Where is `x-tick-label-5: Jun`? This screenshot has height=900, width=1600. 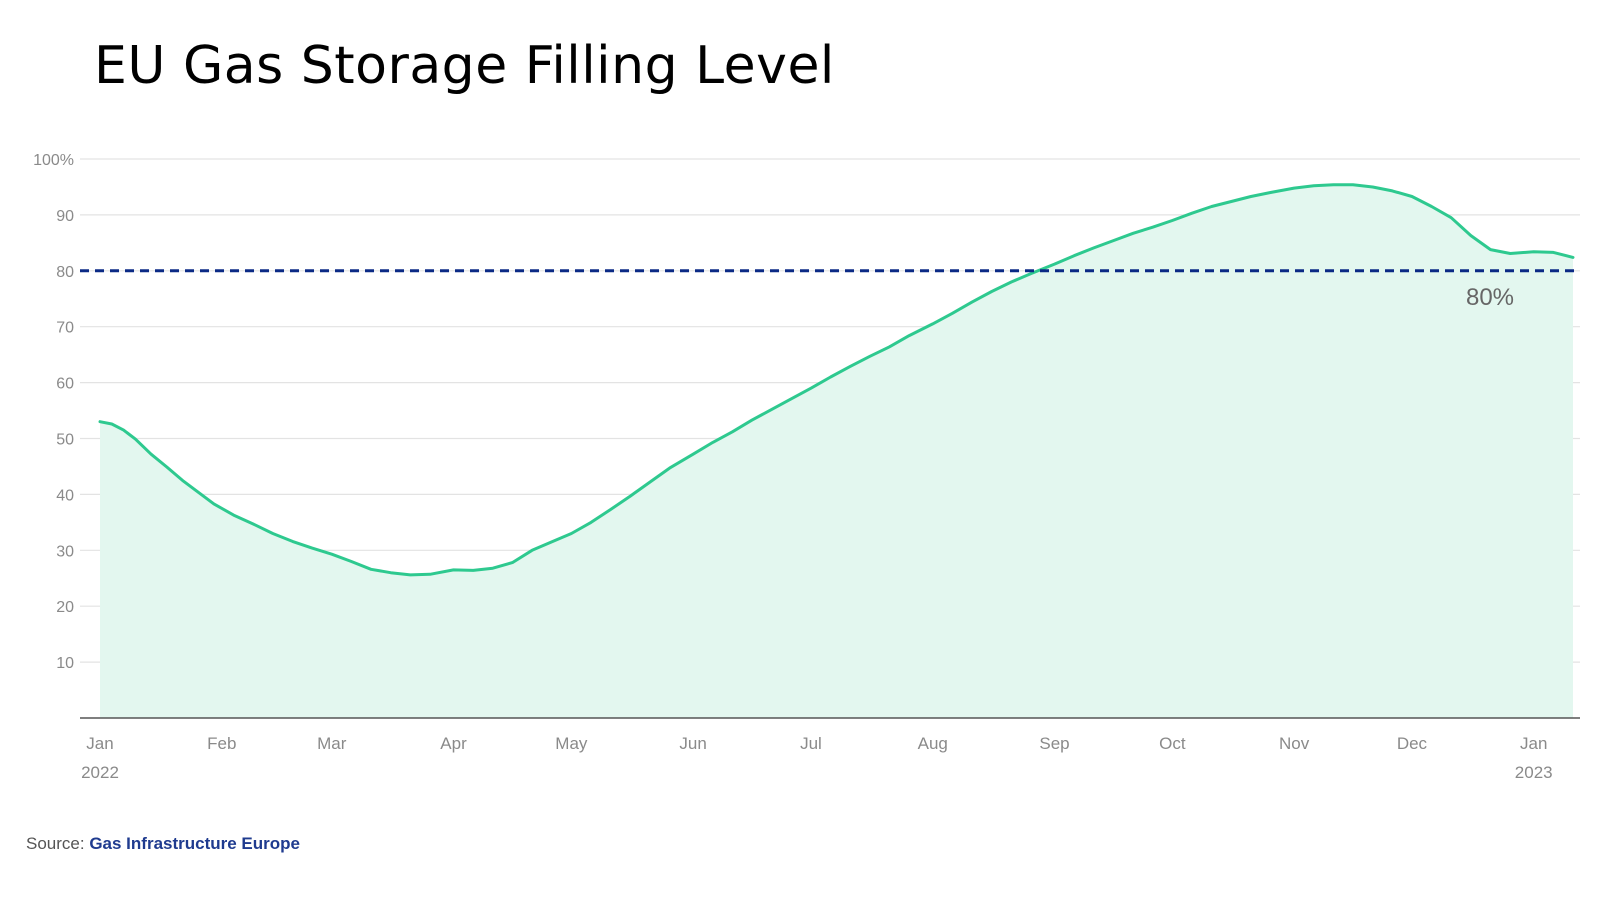
x-tick-label-5: Jun is located at coordinates (692, 743).